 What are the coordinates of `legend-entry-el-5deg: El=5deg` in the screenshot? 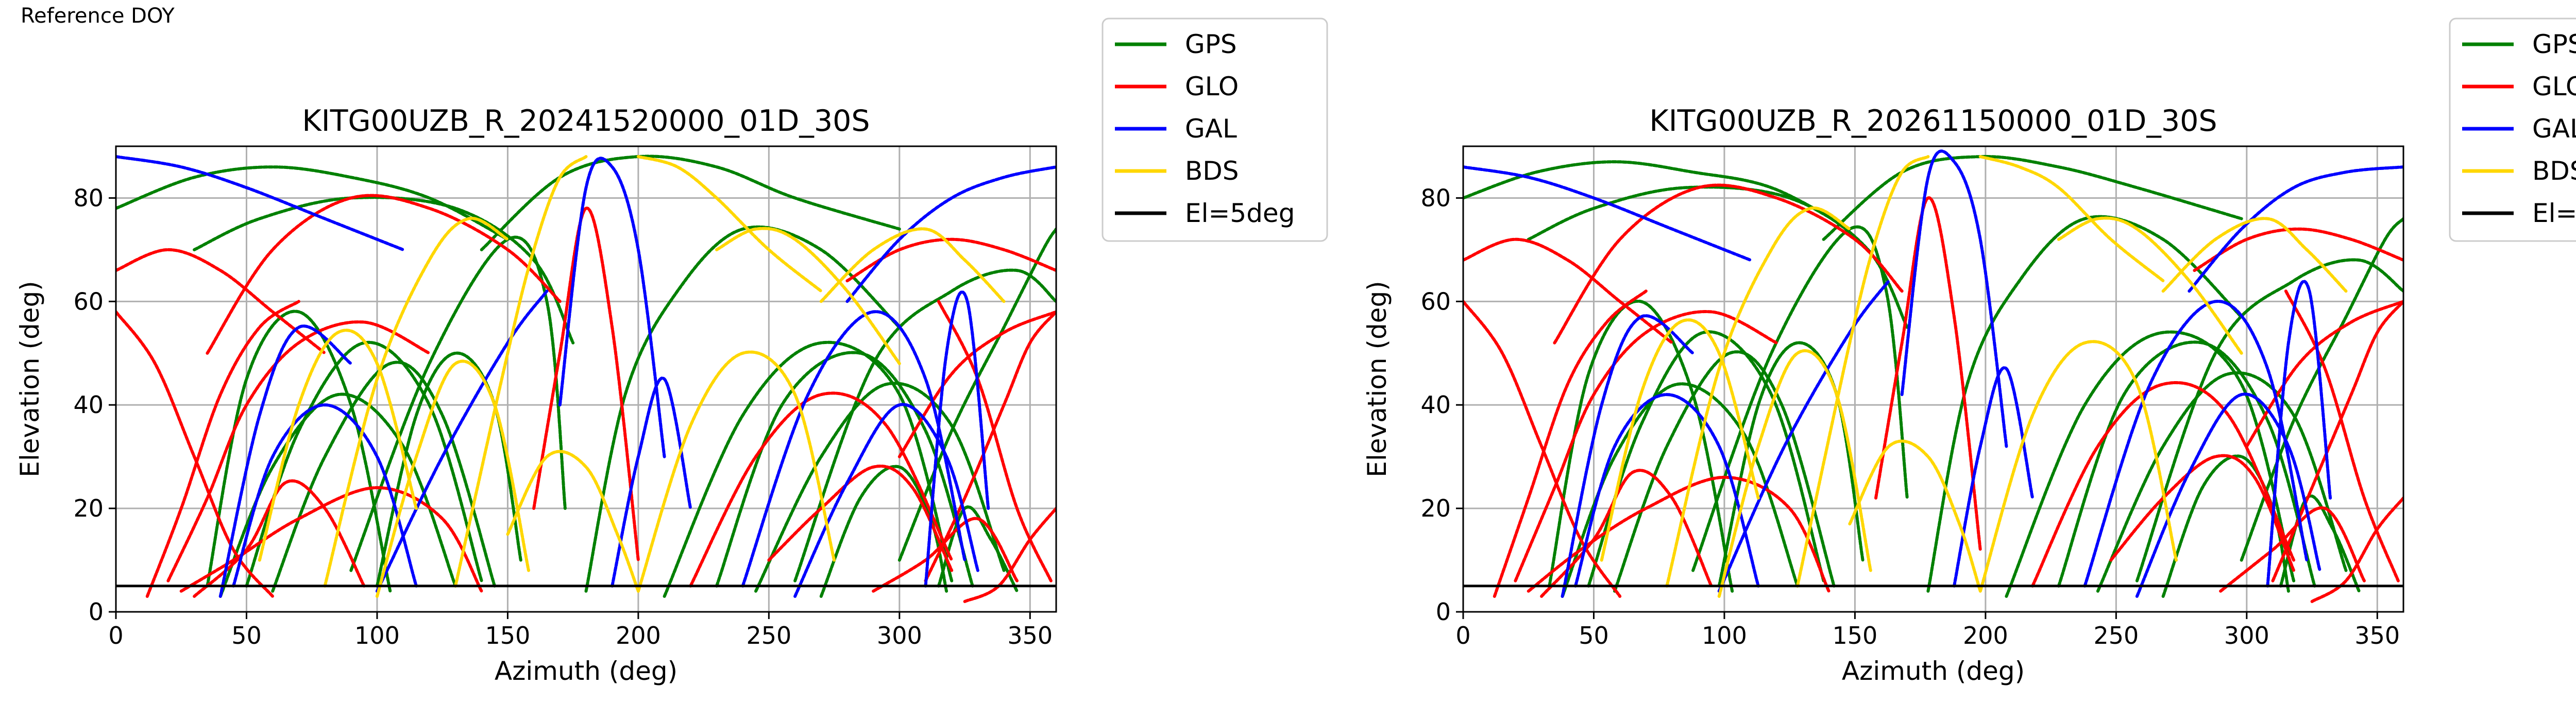 It's located at (1205, 213).